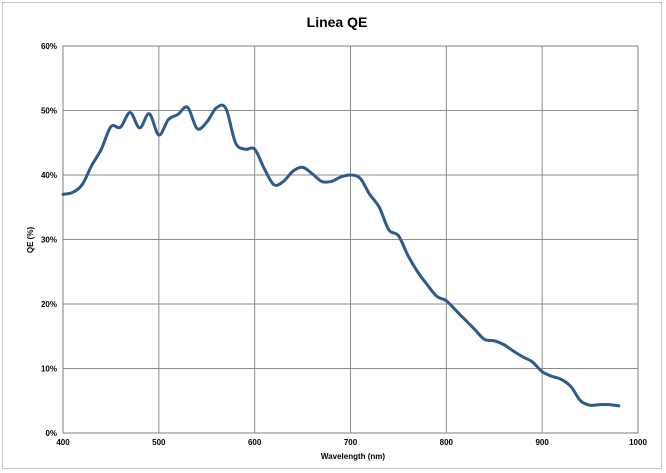  What do you see at coordinates (51, 433) in the screenshot?
I see `y-tick-label: 0%` at bounding box center [51, 433].